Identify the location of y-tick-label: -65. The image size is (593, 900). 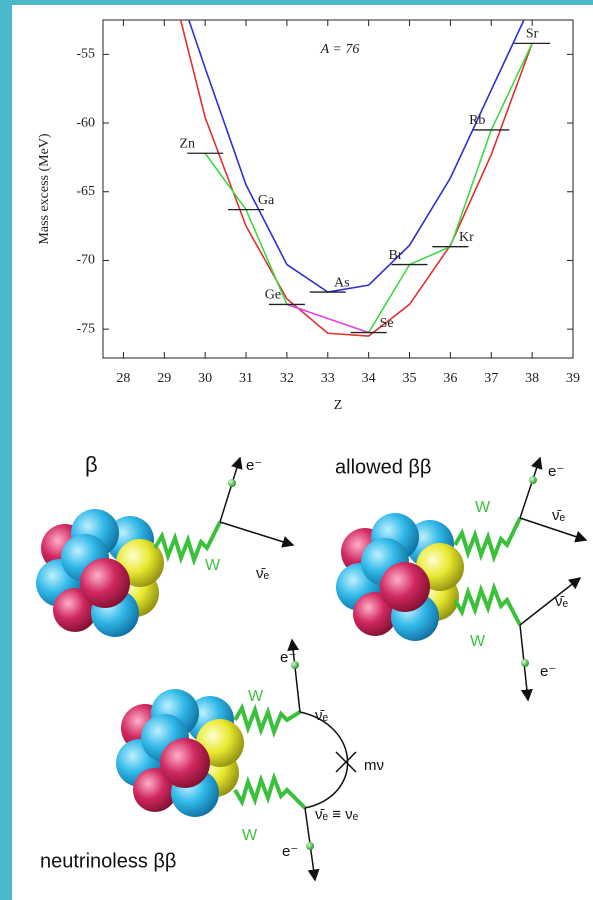
(85, 191).